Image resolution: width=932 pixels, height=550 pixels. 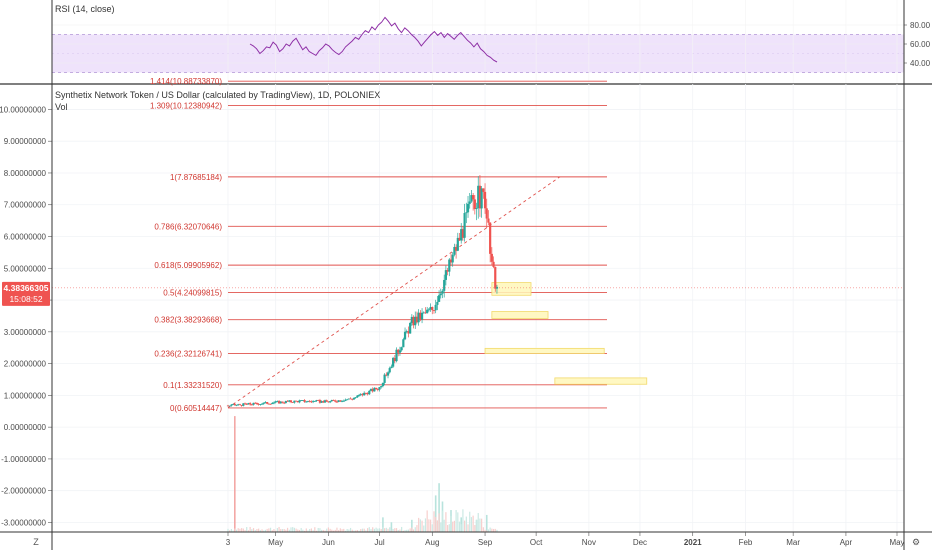 I want to click on x-tick-label: Jul, so click(x=379, y=542).